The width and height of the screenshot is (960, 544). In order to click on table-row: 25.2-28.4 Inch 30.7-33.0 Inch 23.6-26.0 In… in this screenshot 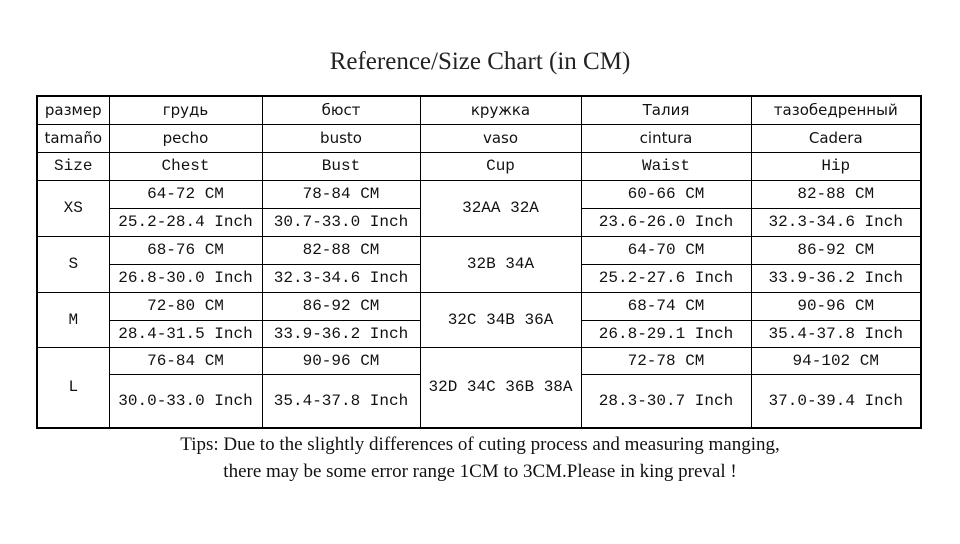, I will do `click(479, 222)`.